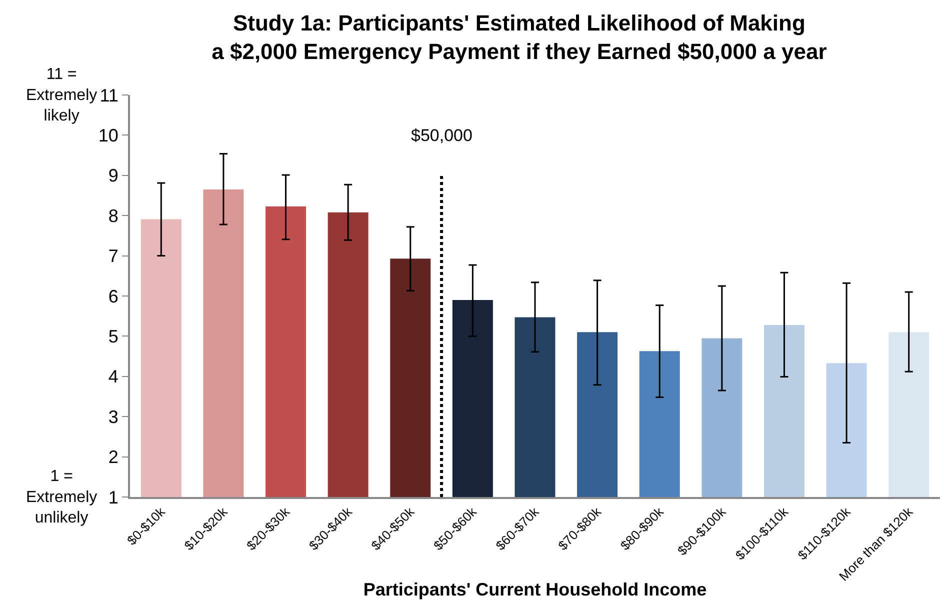 The height and width of the screenshot is (612, 944). What do you see at coordinates (113, 256) in the screenshot?
I see `y-tick-label: 7` at bounding box center [113, 256].